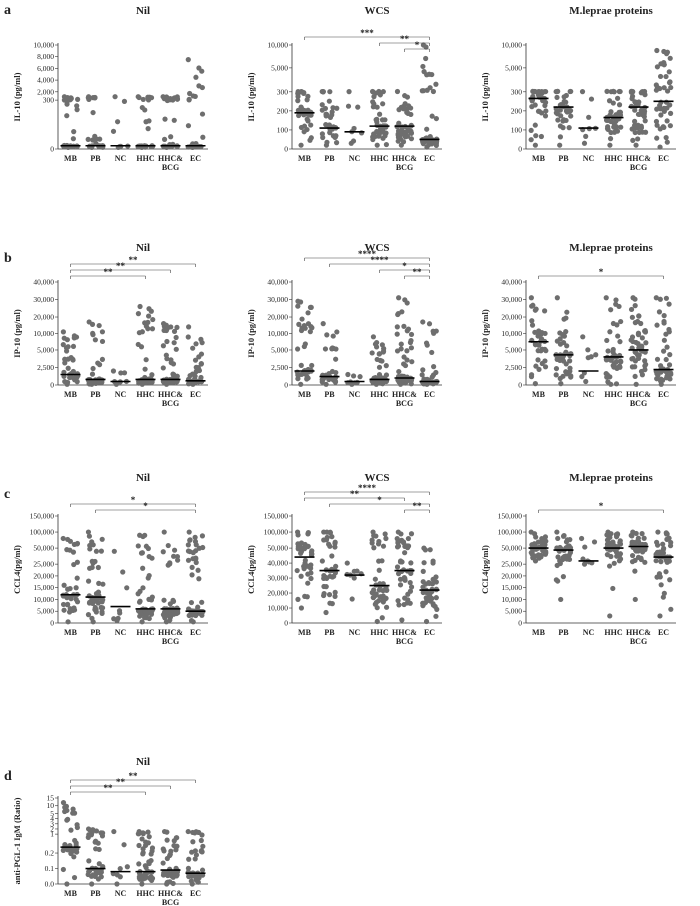  Describe the element at coordinates (17, 96) in the screenshot. I see `y-axis-label: IL-10 (pg/ml)` at that location.